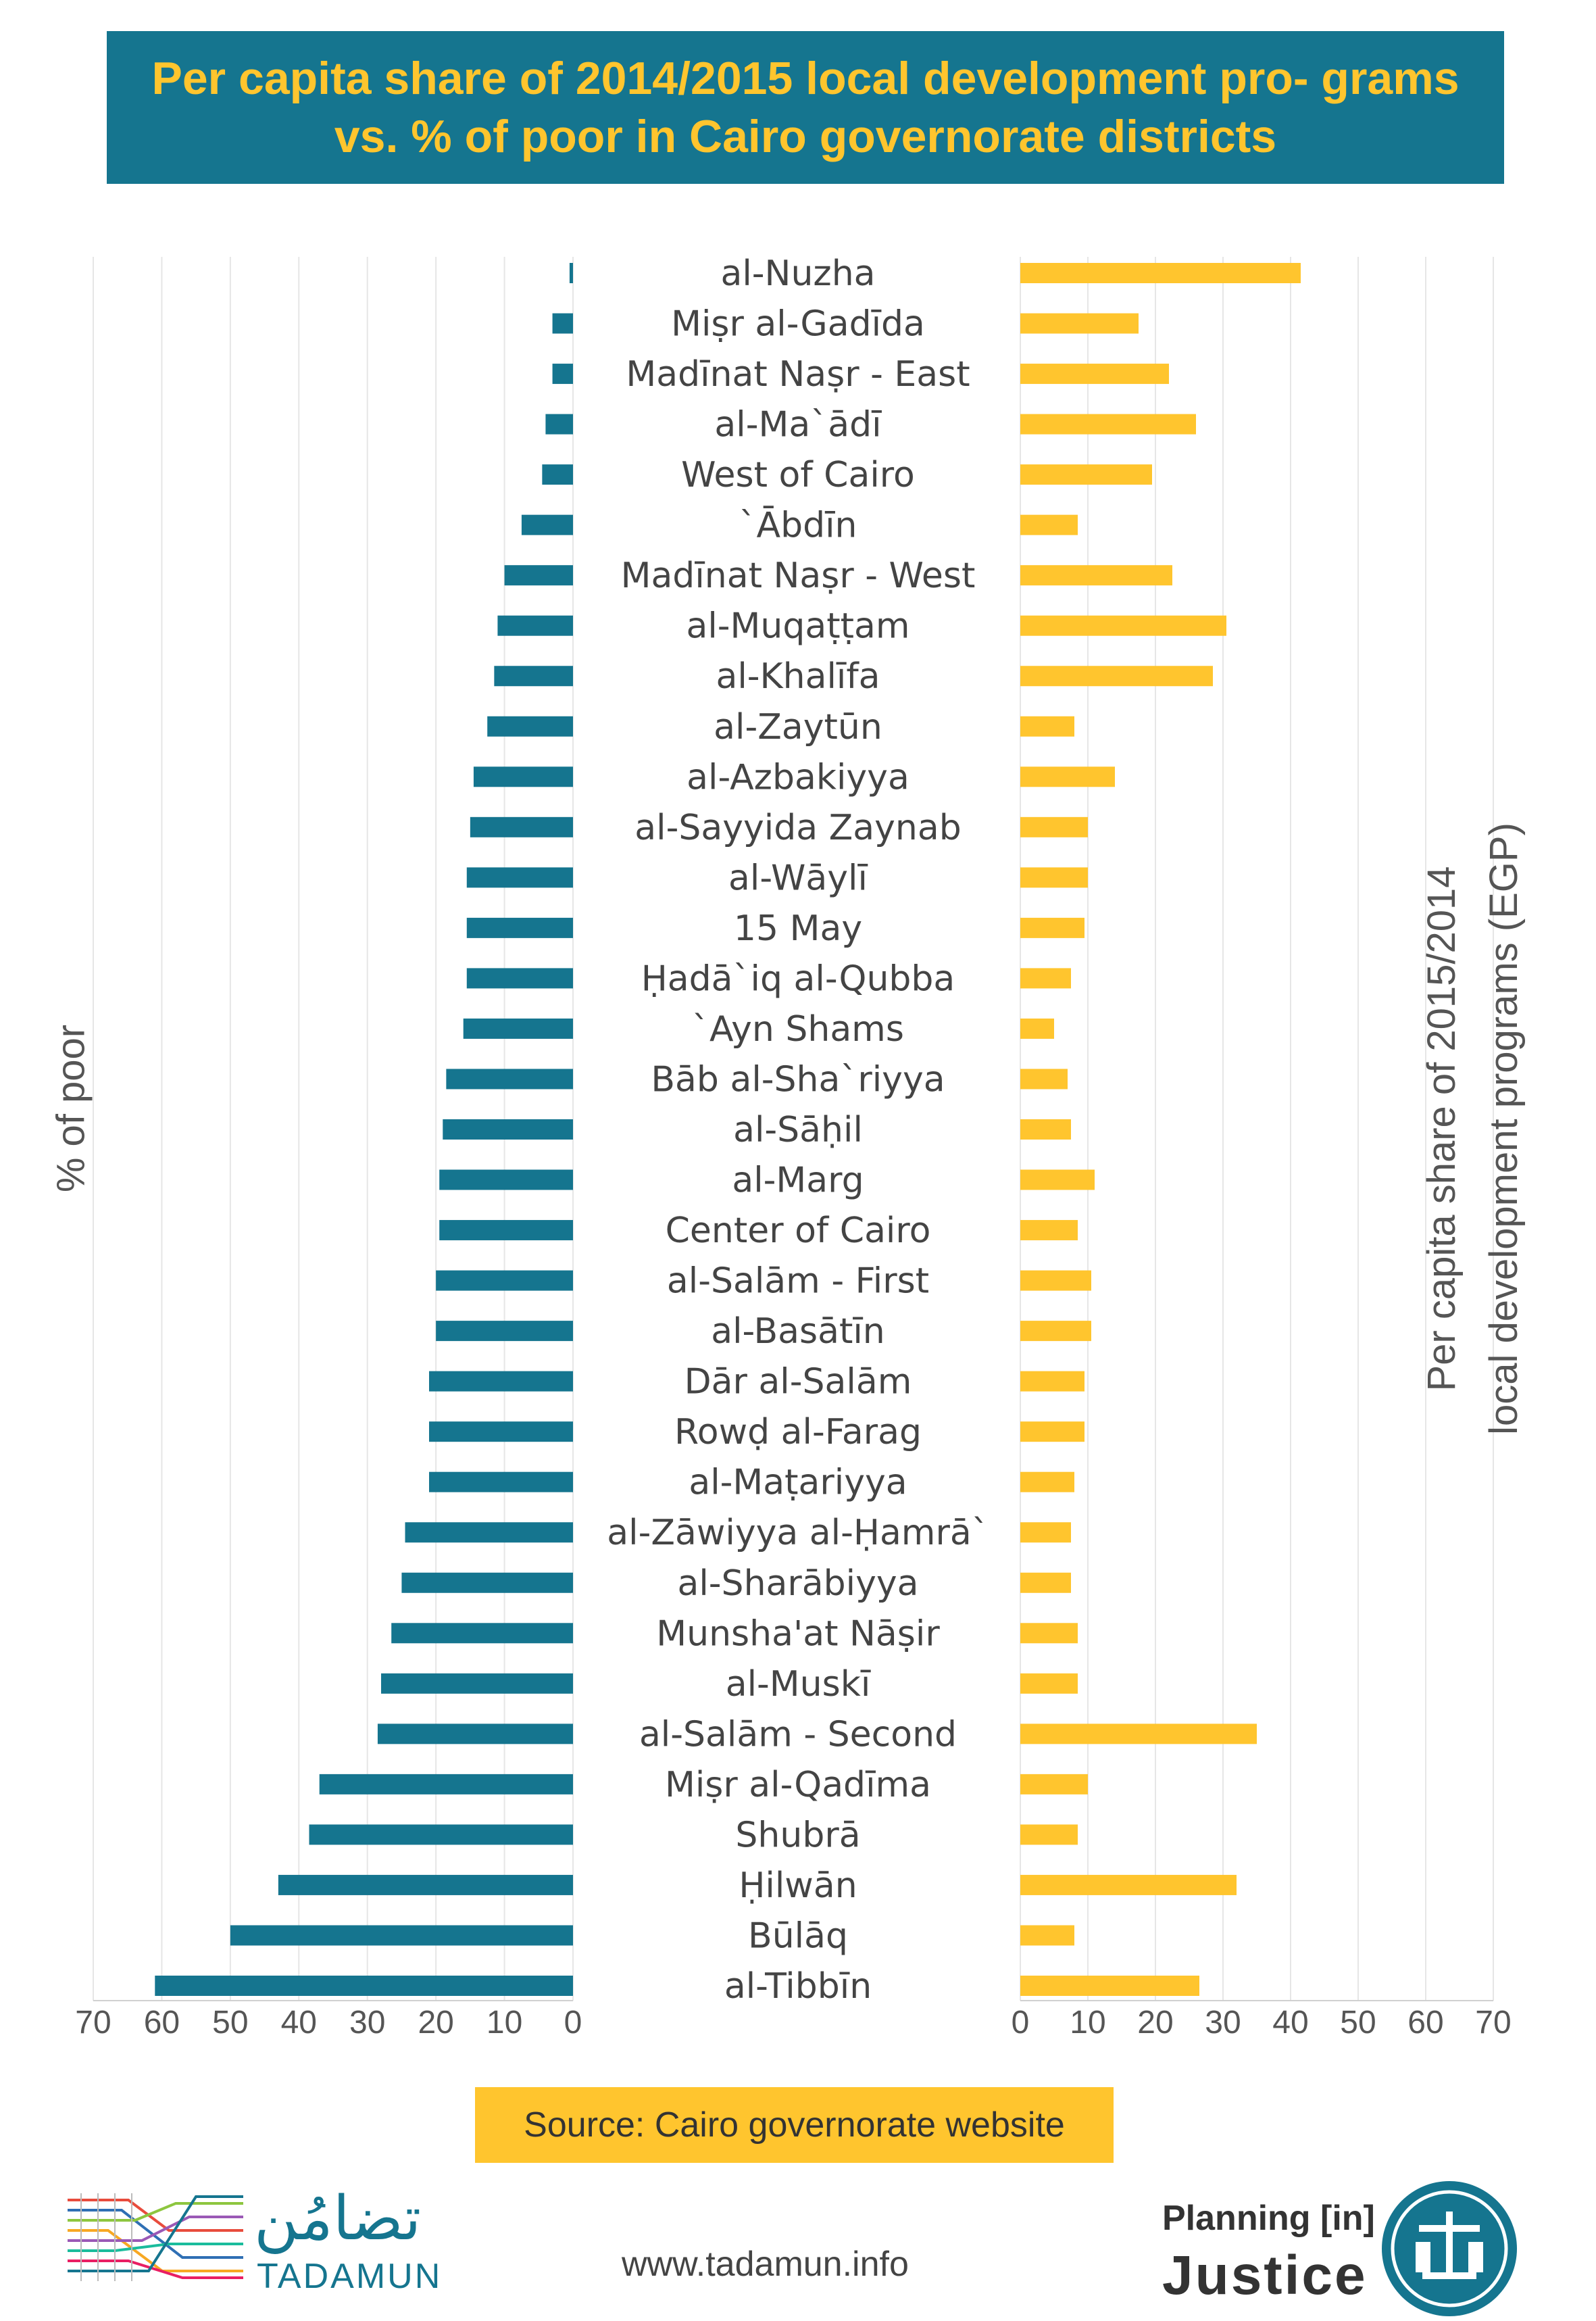 The image size is (1596, 2321). I want to click on pij-line2: Justice, so click(1265, 2275).